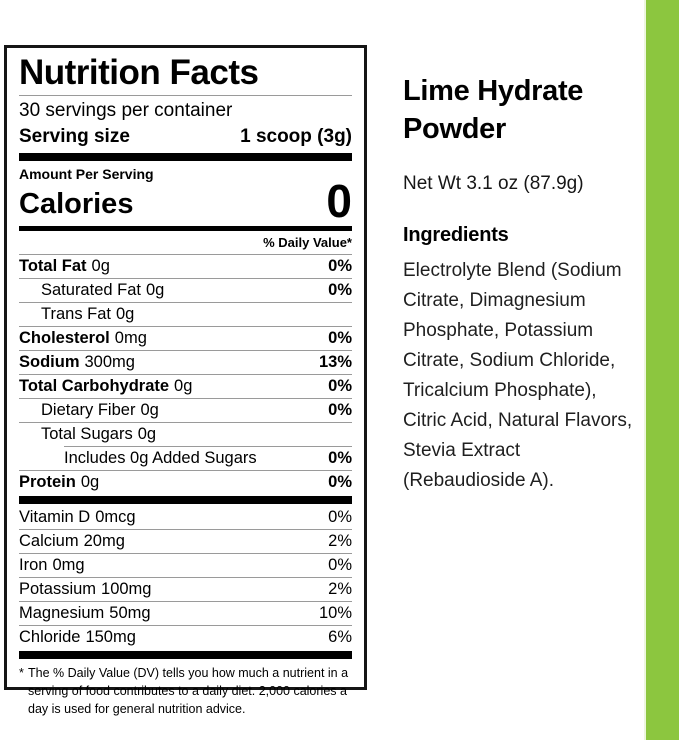  Describe the element at coordinates (307, 242) in the screenshot. I see `daily-value-header: % Daily Value*` at that location.